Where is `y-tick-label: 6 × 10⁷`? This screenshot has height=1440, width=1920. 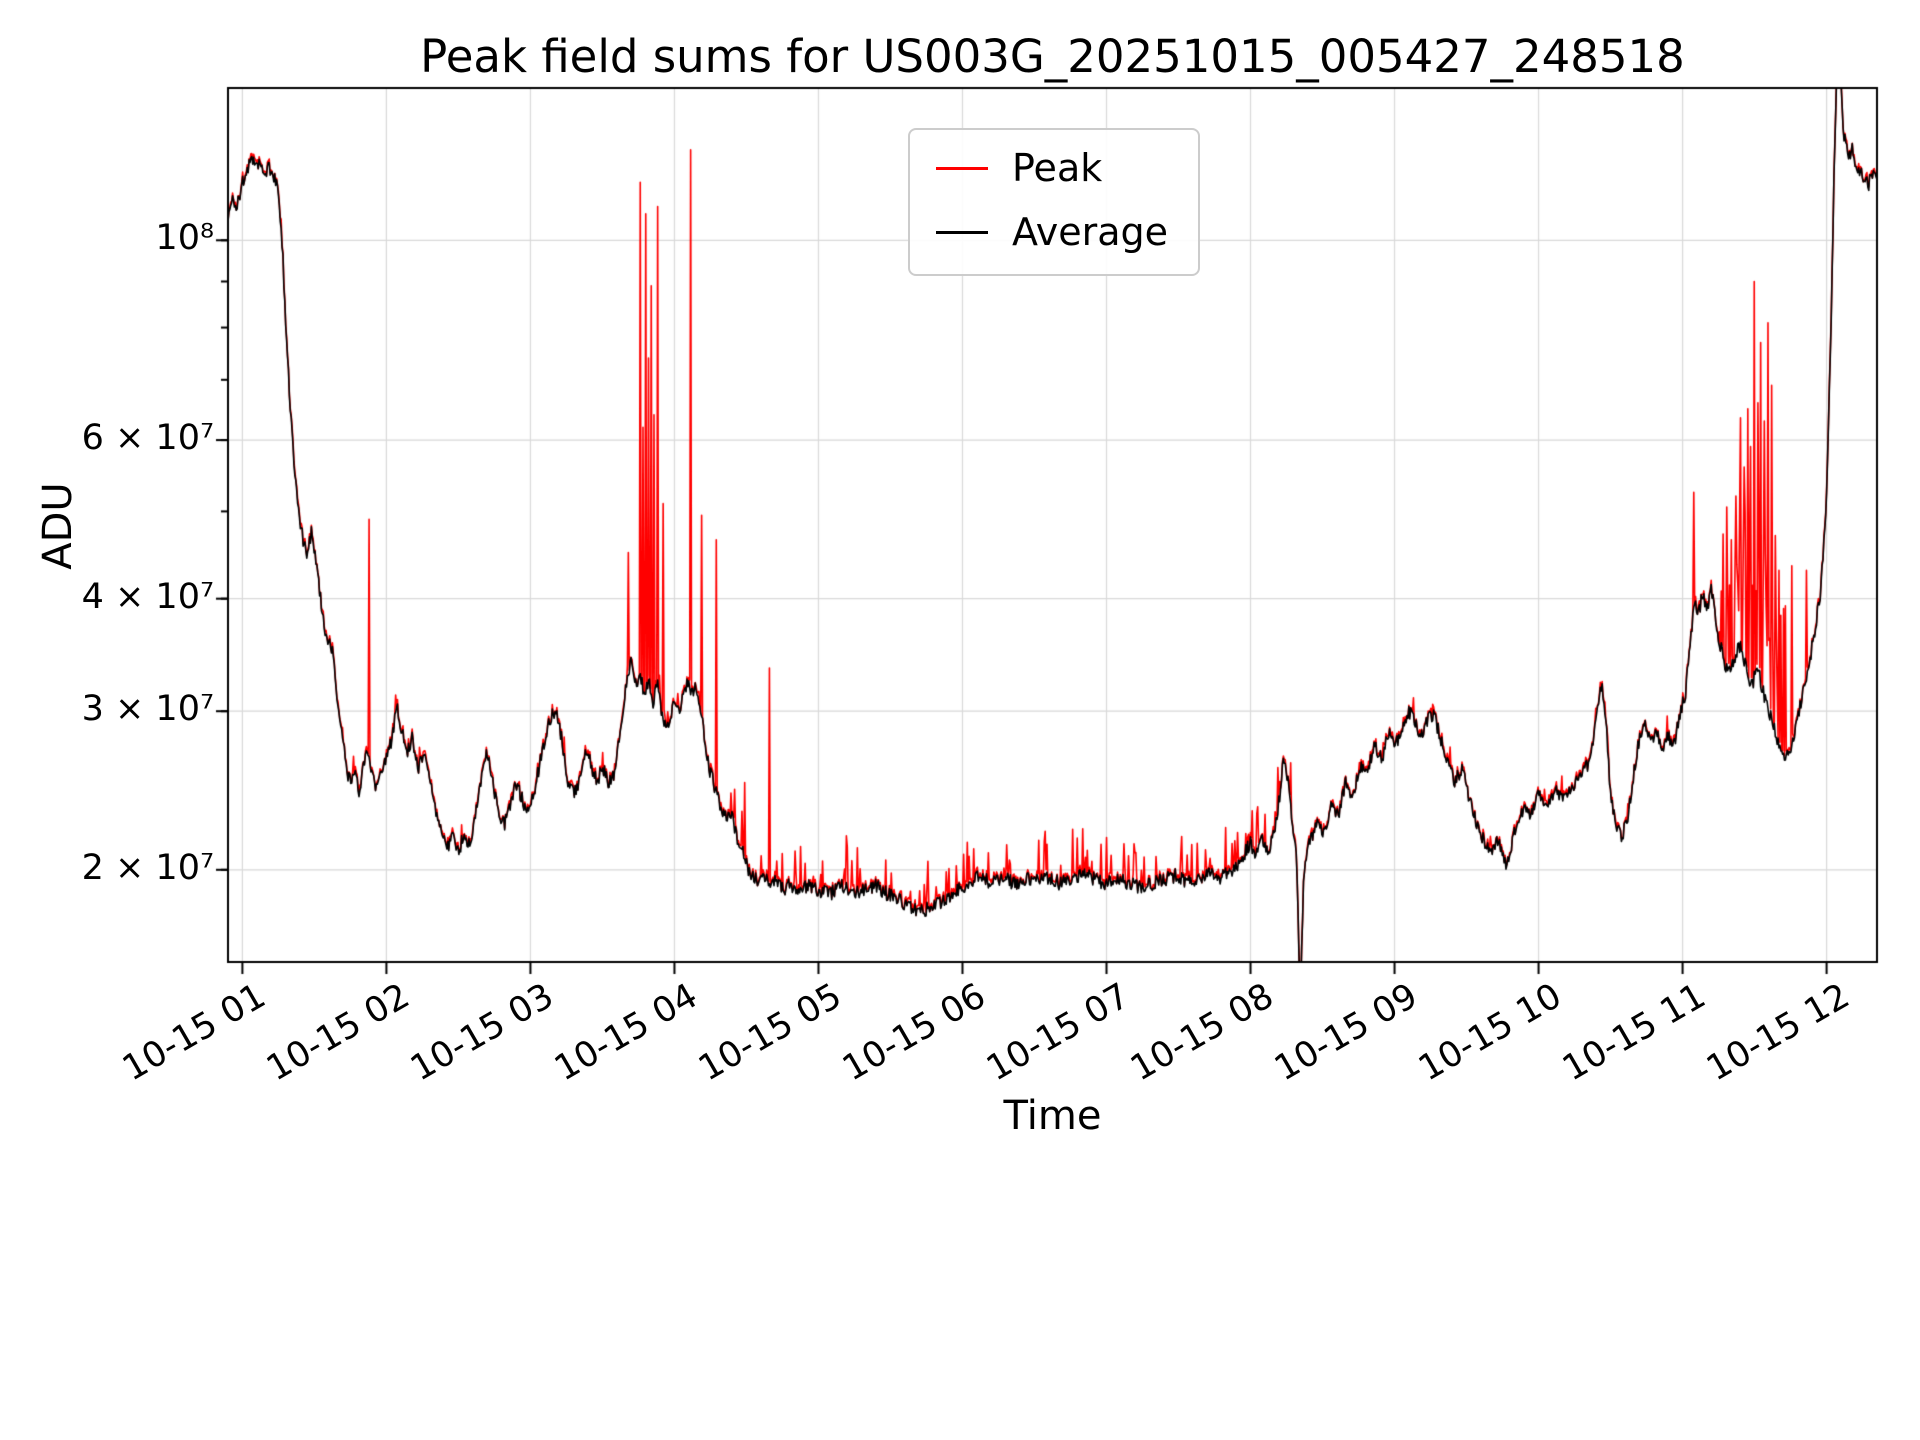 y-tick-label: 6 × 10⁷ is located at coordinates (147, 438).